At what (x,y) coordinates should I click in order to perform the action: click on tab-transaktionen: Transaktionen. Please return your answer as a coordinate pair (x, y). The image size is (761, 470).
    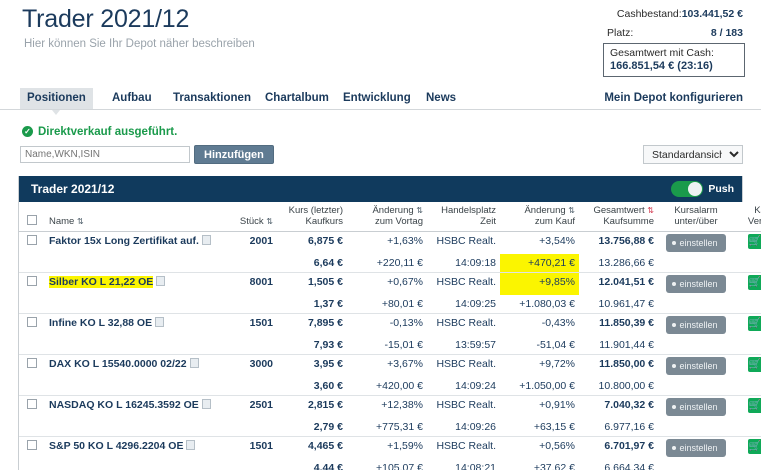
    Looking at the image, I should click on (212, 98).